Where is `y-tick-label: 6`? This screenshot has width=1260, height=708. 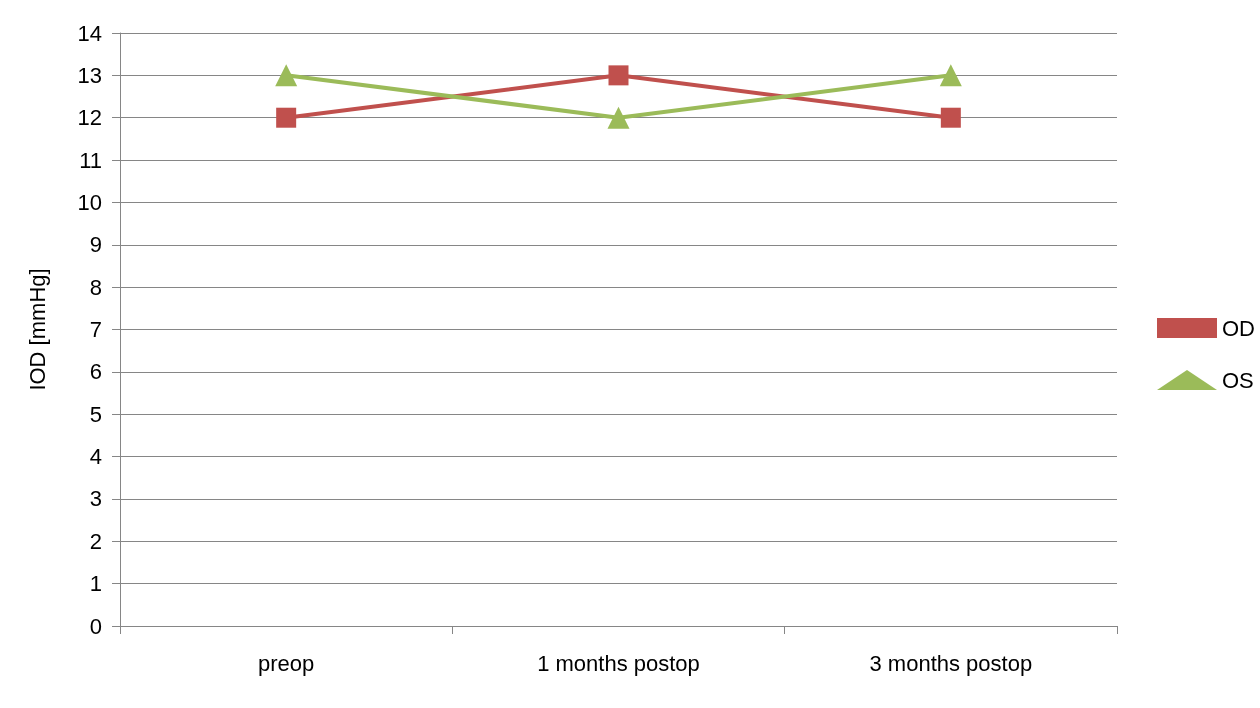 y-tick-label: 6 is located at coordinates (95, 372).